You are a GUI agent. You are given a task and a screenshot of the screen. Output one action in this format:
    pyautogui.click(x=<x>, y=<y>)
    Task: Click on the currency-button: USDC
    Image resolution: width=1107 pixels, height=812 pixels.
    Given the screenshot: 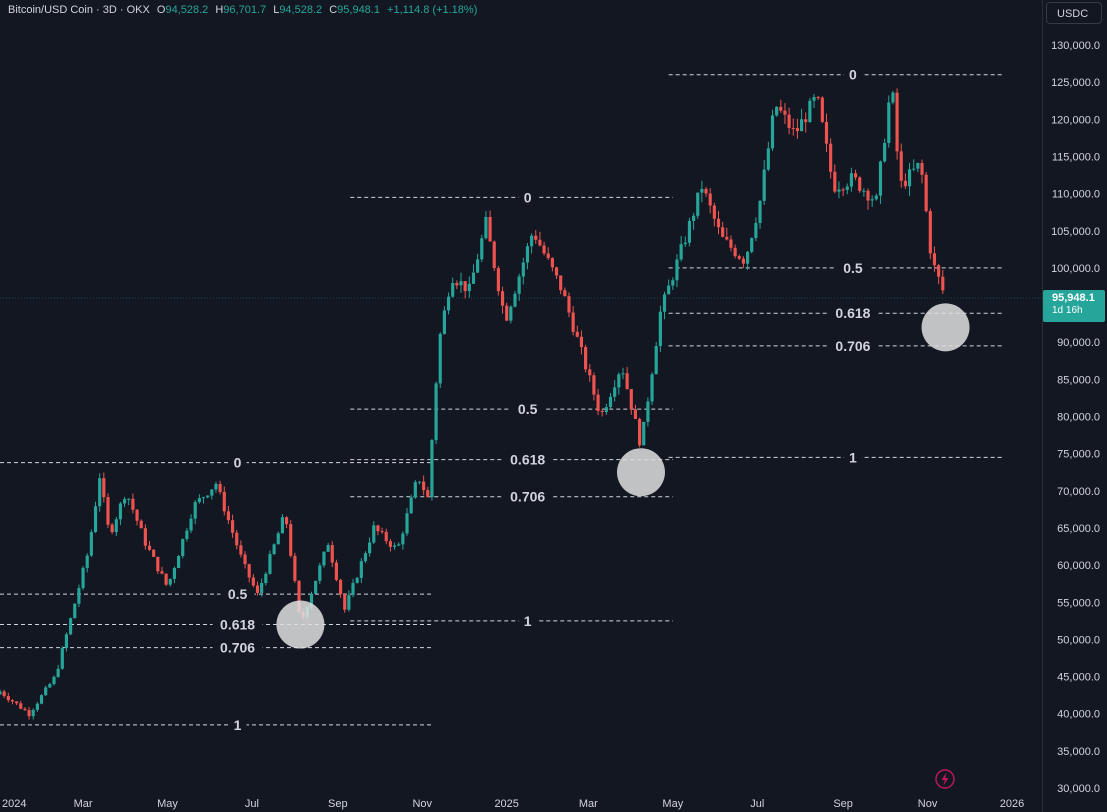 What is the action you would take?
    pyautogui.click(x=1074, y=13)
    